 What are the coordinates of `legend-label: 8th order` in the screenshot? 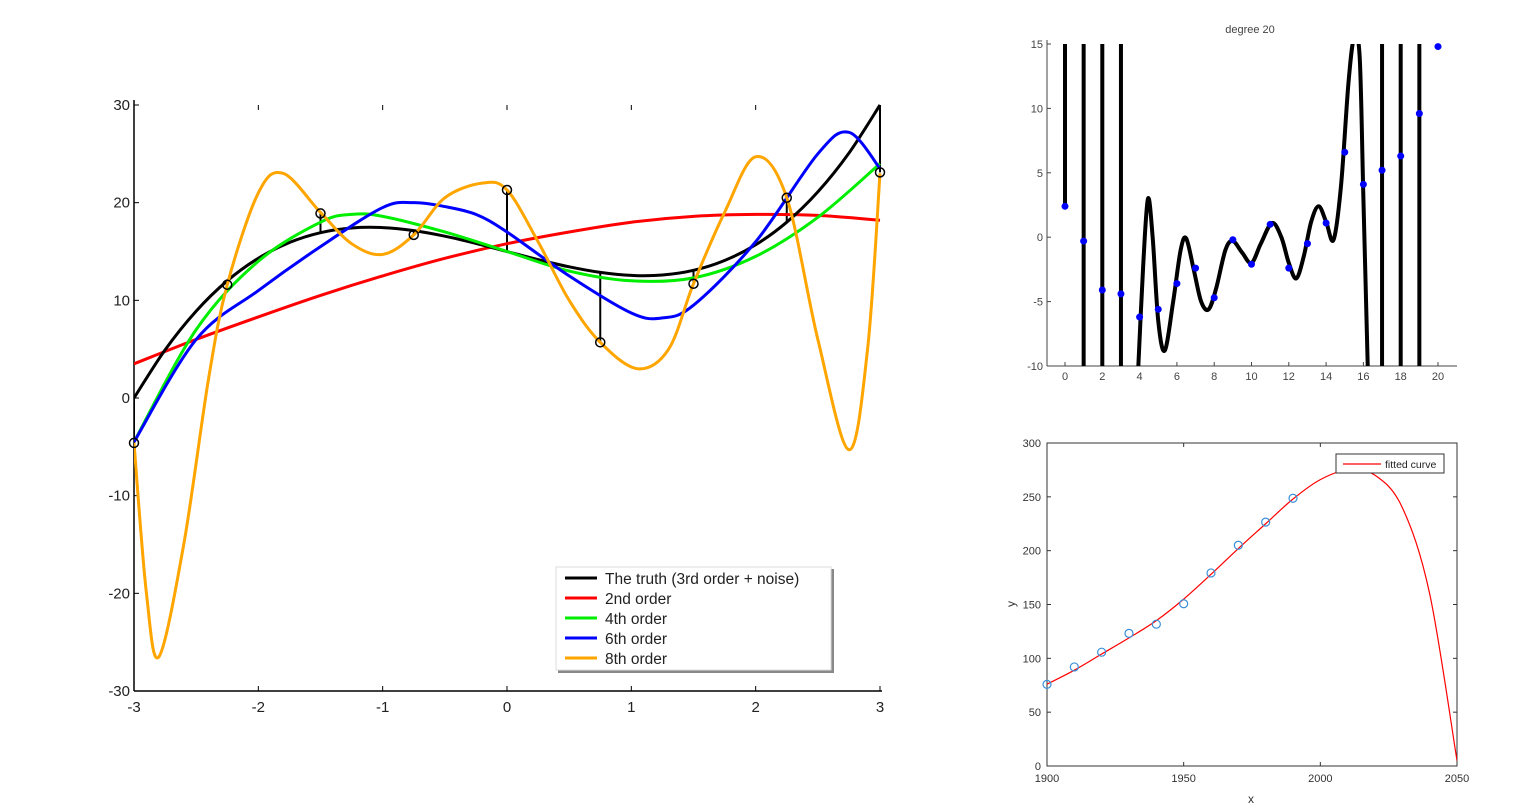 It's located at (636, 659).